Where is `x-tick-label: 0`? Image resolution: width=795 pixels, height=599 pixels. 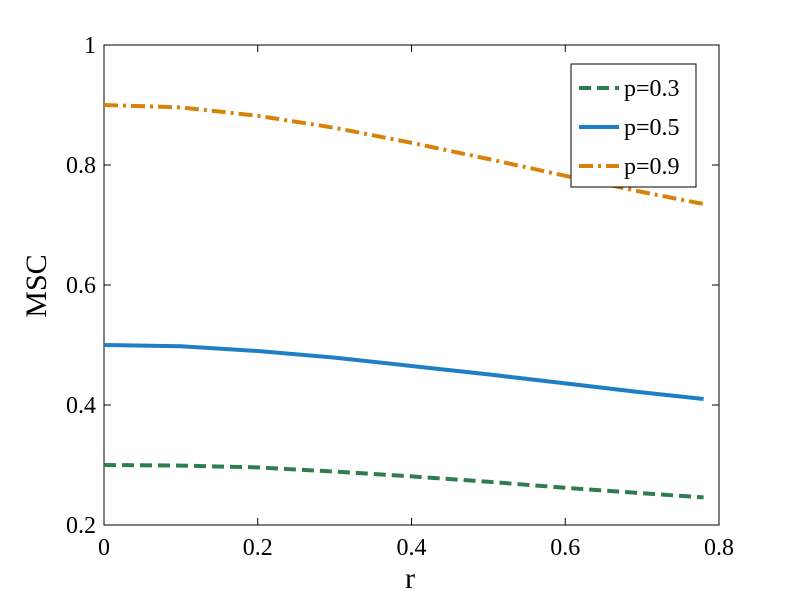 x-tick-label: 0 is located at coordinates (104, 548).